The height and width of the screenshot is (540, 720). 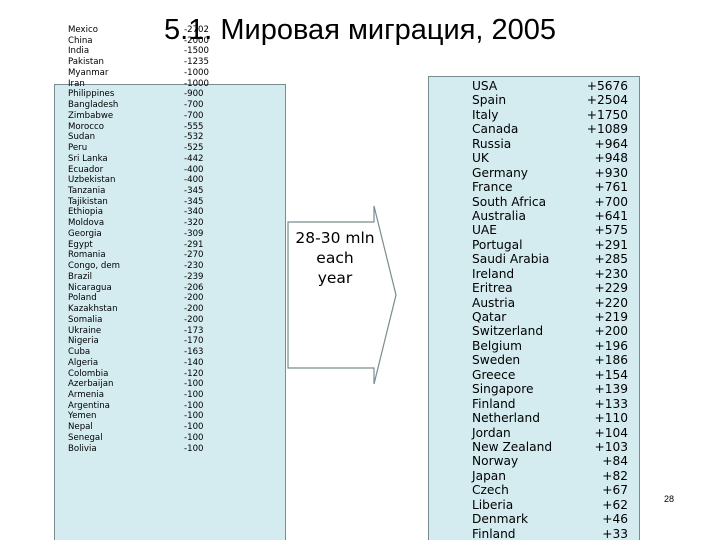 What do you see at coordinates (552, 389) in the screenshot?
I see `immigration-row: Singapore +139` at bounding box center [552, 389].